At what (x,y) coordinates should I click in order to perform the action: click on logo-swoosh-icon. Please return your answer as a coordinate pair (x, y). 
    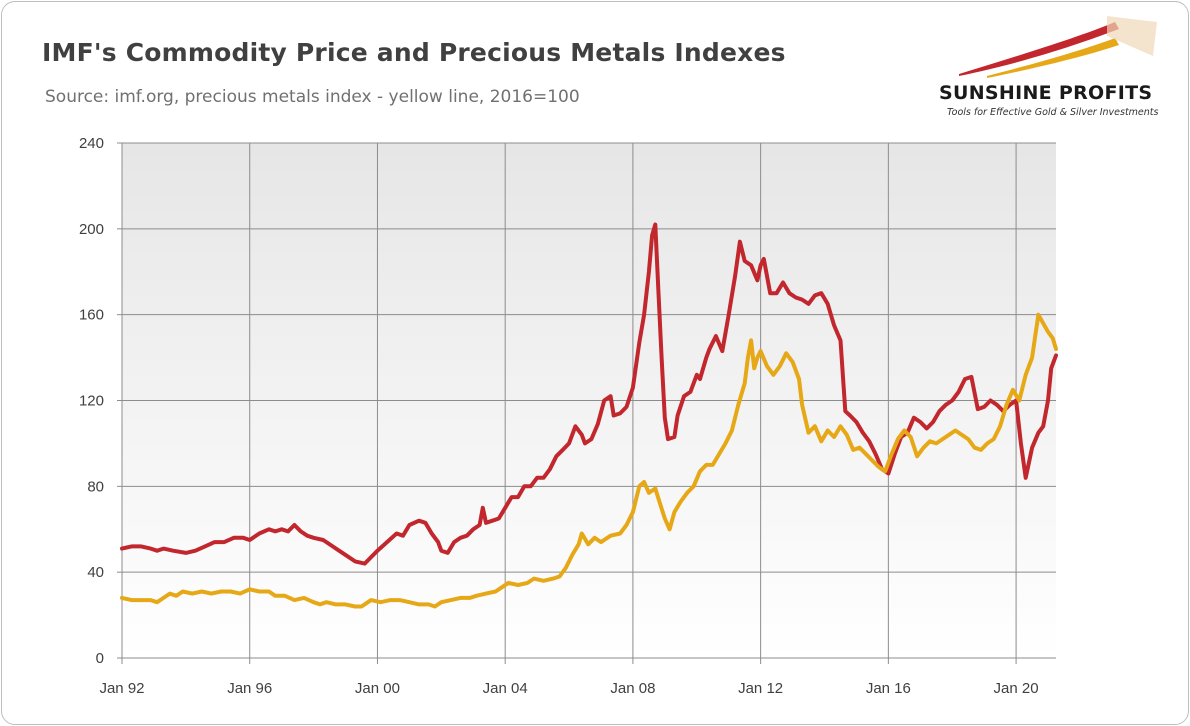
    Looking at the image, I should click on (1058, 47).